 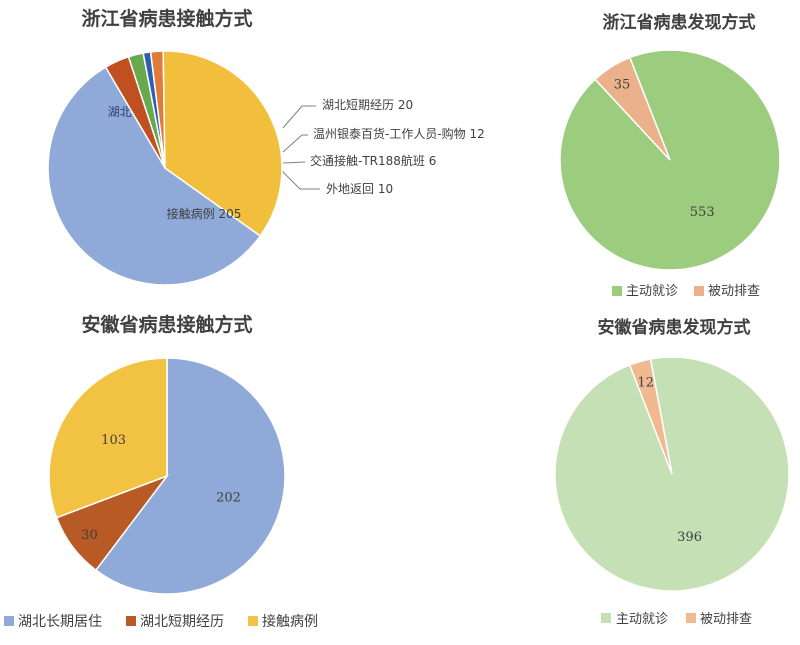 What do you see at coordinates (702, 212) in the screenshot?
I see `pie-data-label: 553` at bounding box center [702, 212].